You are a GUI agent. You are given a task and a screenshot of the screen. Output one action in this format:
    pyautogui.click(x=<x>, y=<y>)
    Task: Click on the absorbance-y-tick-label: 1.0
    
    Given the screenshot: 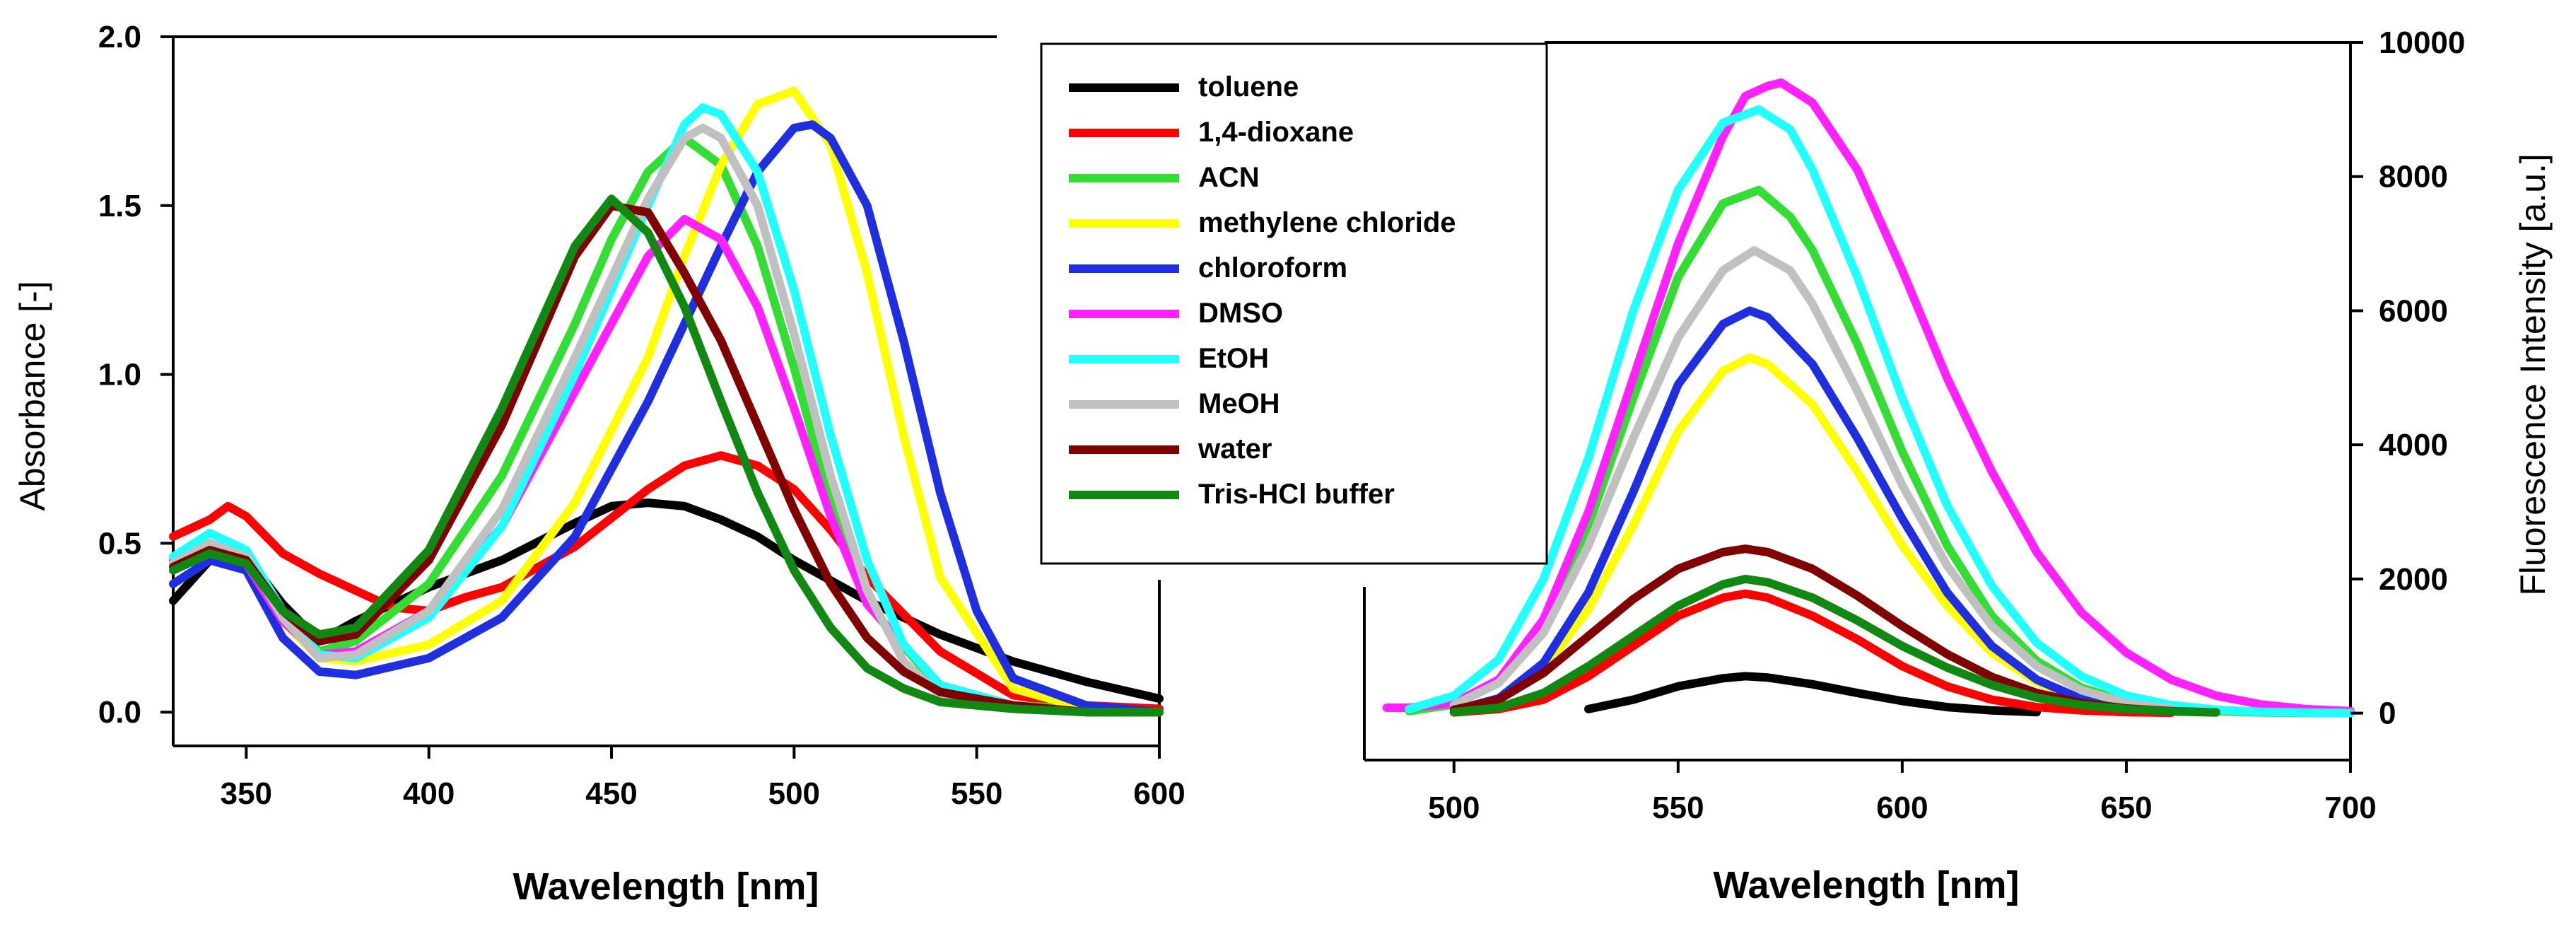 What is the action you would take?
    pyautogui.click(x=119, y=375)
    